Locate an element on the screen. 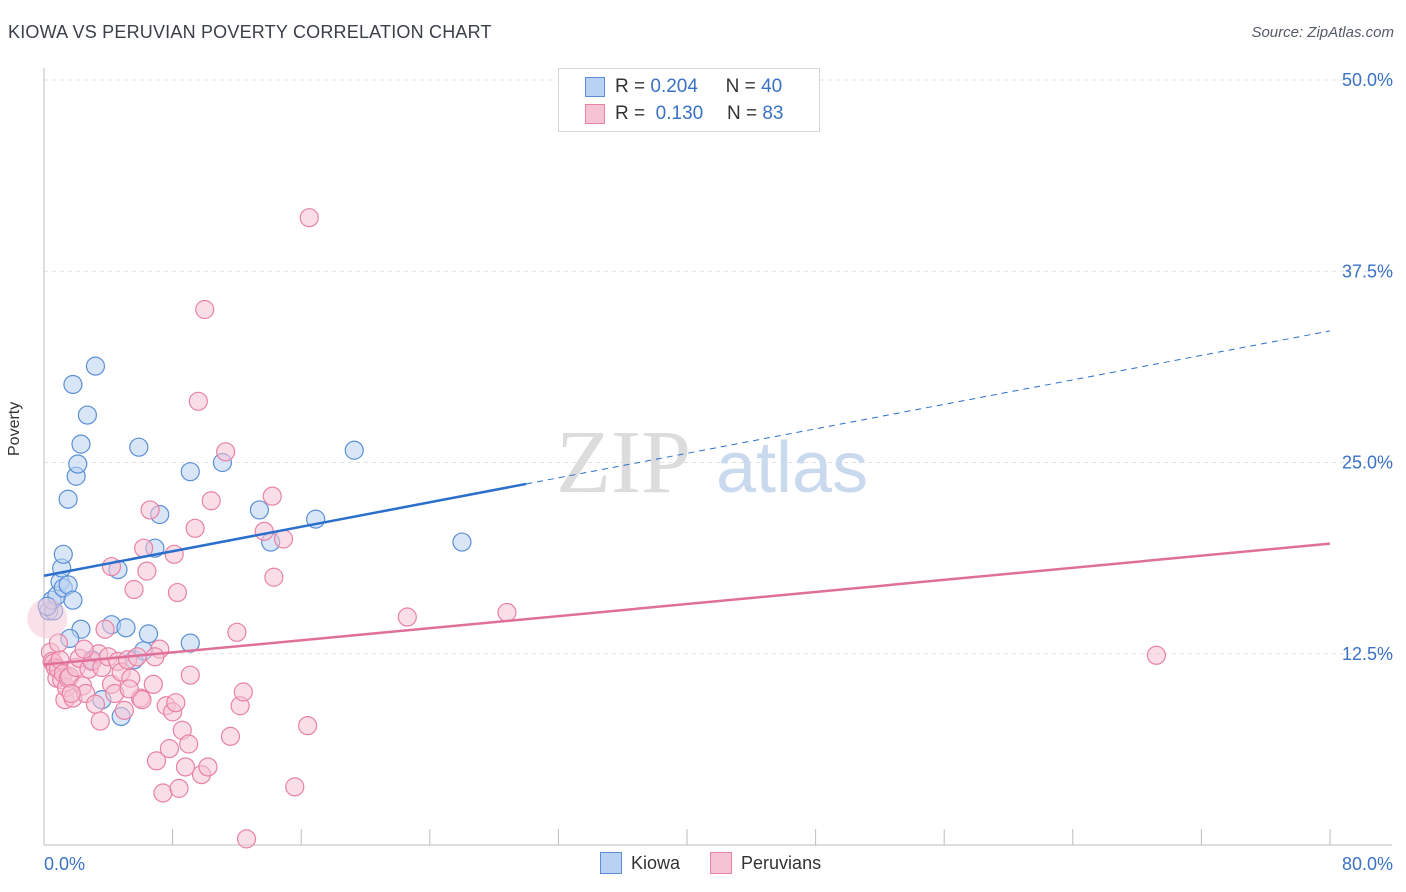 This screenshot has width=1406, height=892. x-tick-label-1: 80.0% is located at coordinates (1367, 864).